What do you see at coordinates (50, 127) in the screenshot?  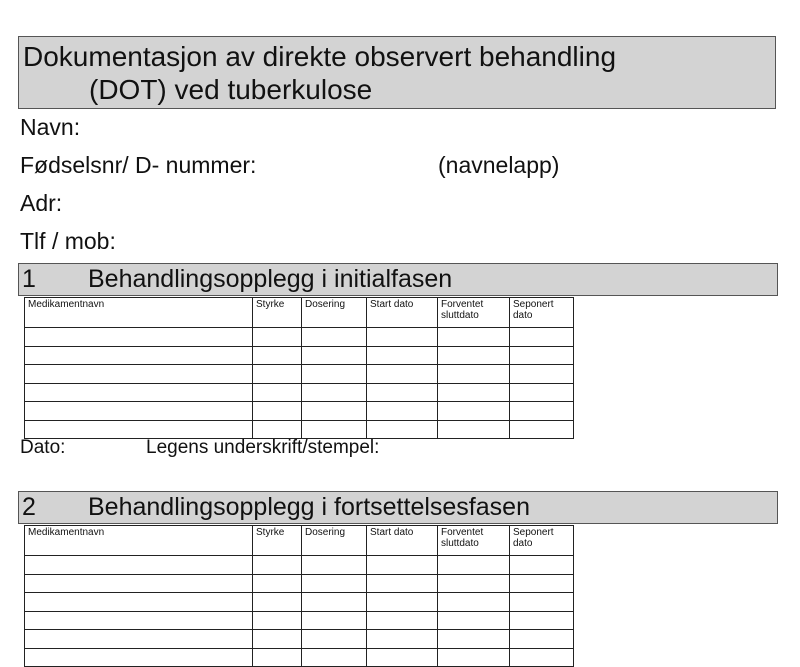 I see `navn-label: Navn:` at bounding box center [50, 127].